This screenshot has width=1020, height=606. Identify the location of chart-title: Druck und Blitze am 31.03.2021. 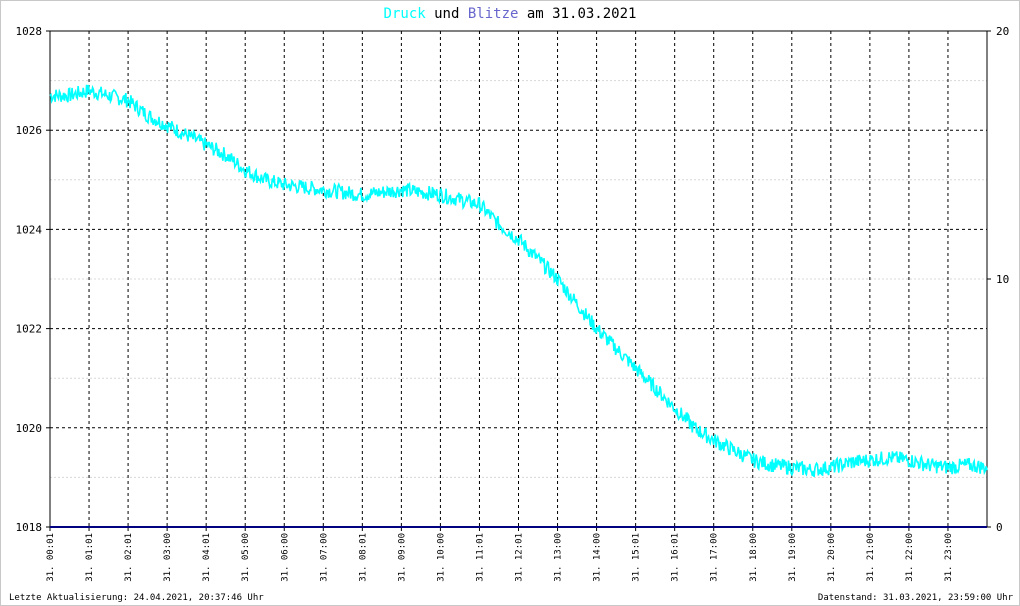
(510, 14).